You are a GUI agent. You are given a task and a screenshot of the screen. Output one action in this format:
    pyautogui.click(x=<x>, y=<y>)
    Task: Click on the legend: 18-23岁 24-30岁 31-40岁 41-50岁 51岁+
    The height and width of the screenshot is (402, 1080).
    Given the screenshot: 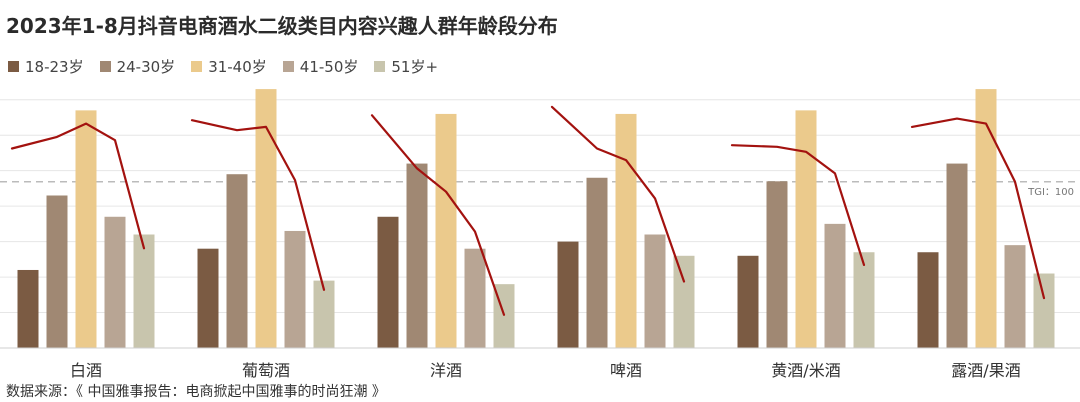 What is the action you would take?
    pyautogui.click(x=223, y=66)
    